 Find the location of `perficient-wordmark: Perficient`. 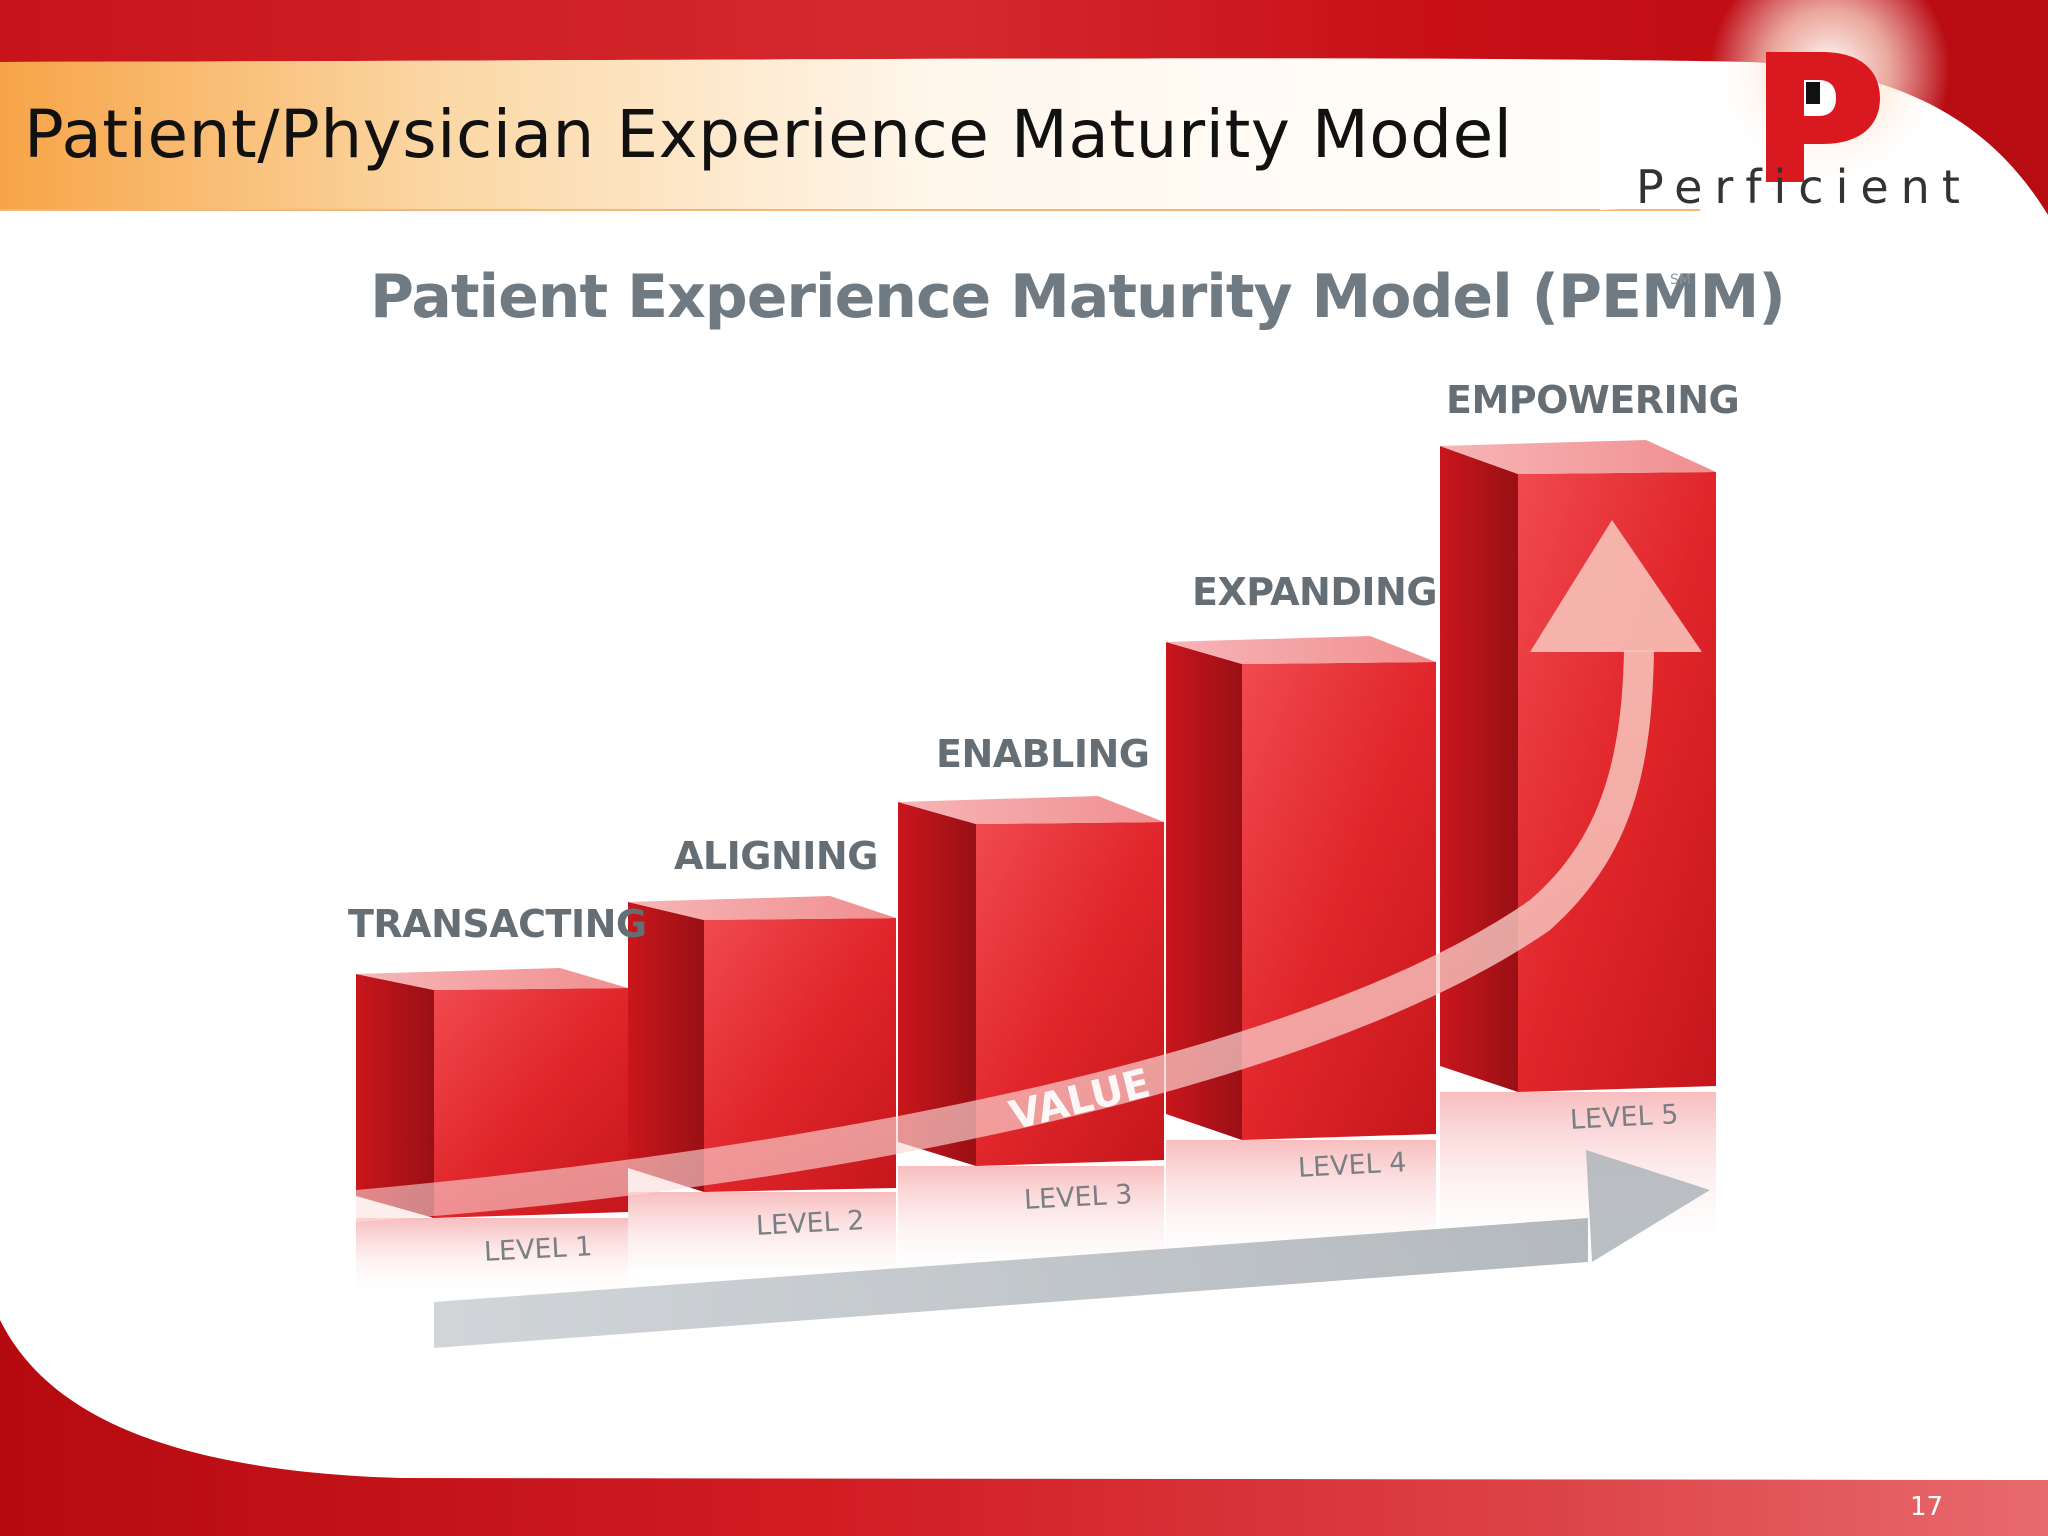

perficient-wordmark: Perficient is located at coordinates (1804, 187).